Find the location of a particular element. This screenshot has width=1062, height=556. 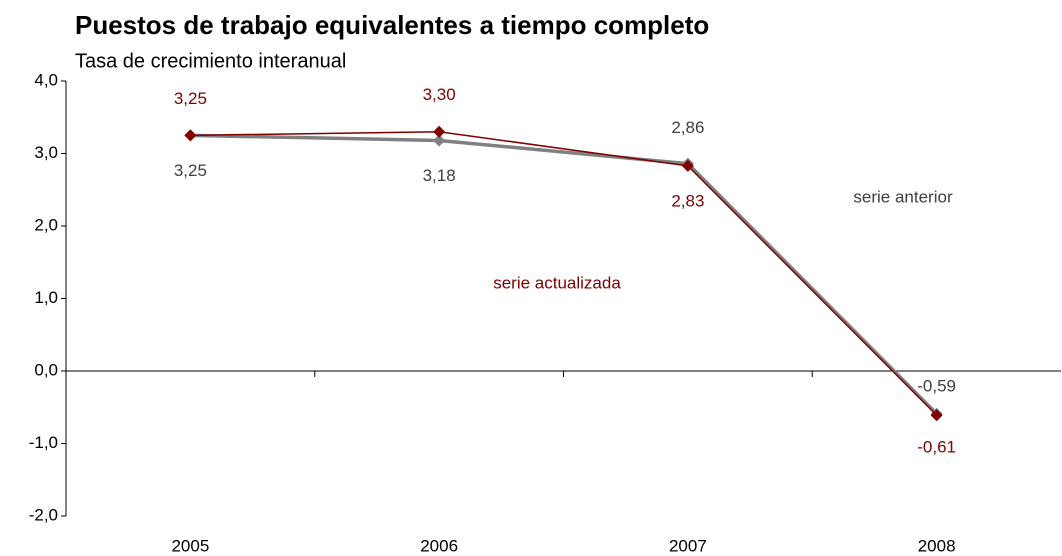

y-tick-label: -2,0 is located at coordinates (43, 514).